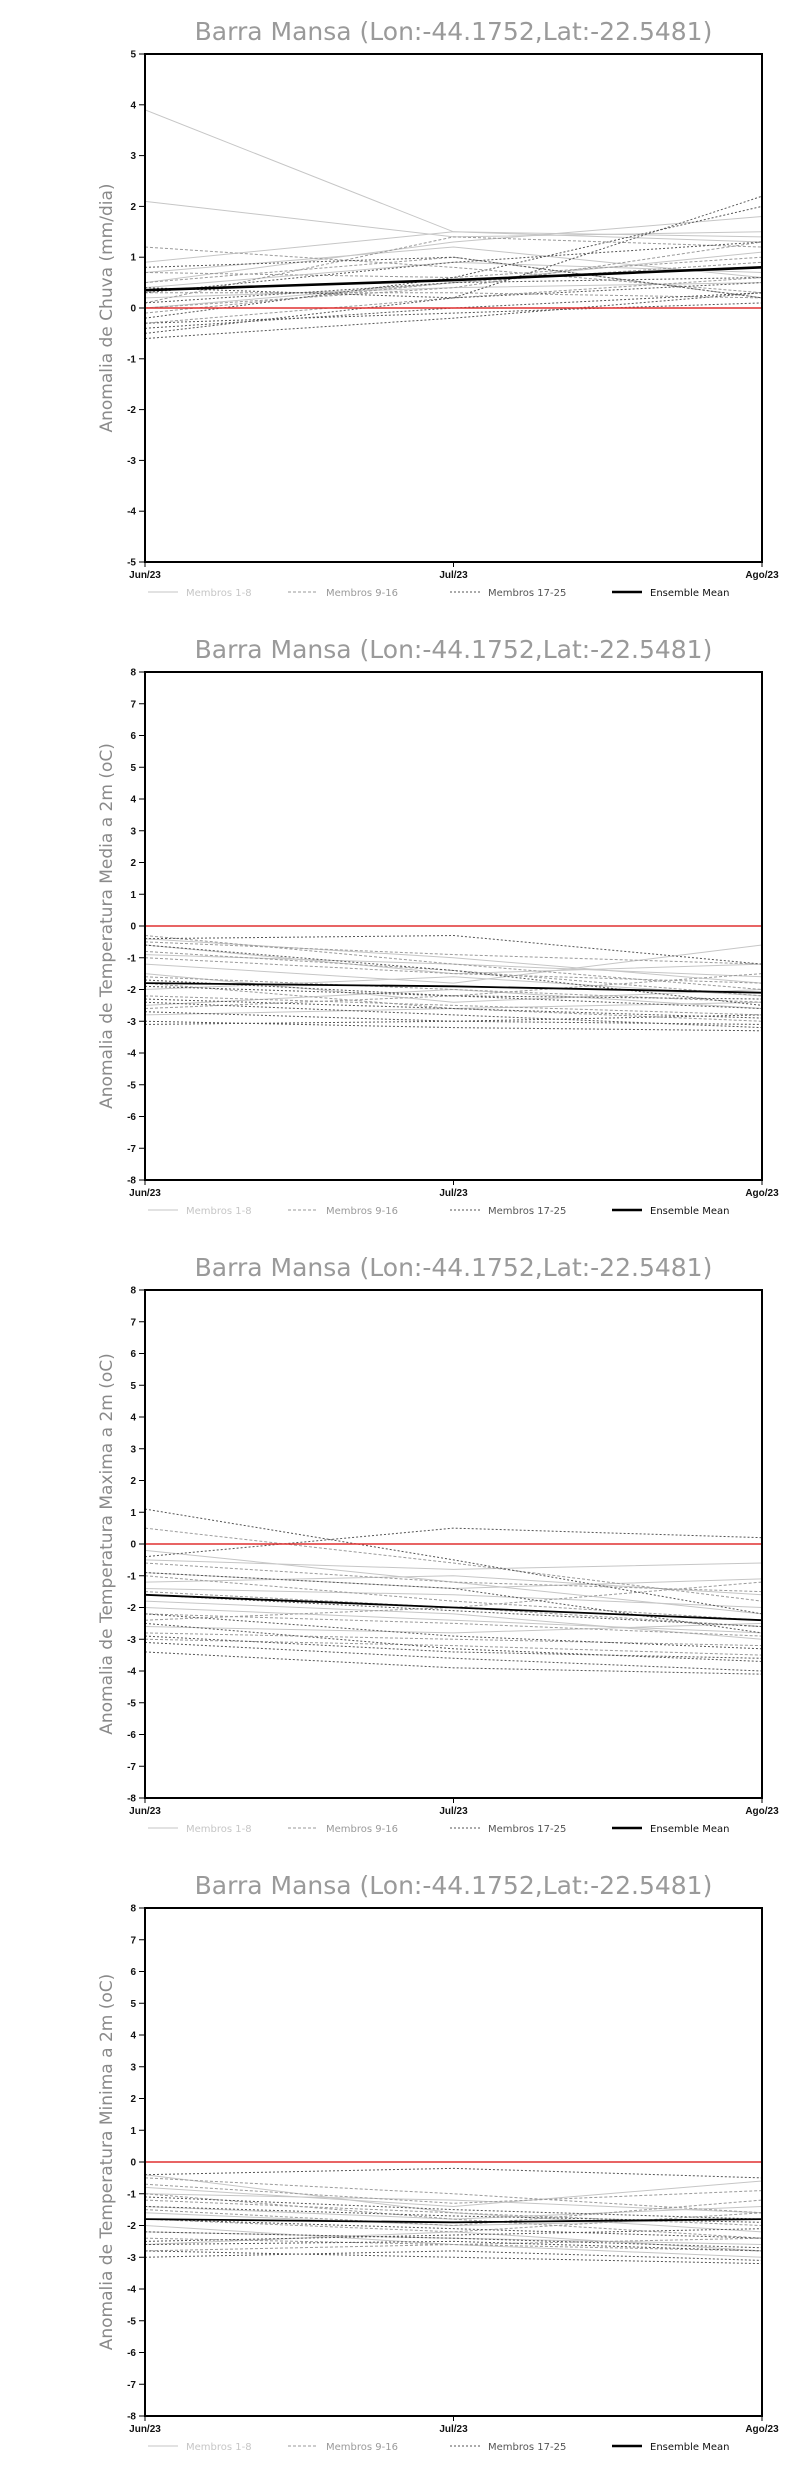 The width and height of the screenshot is (800, 2472). What do you see at coordinates (107, 926) in the screenshot?
I see `y-axis-label: Anomalia de Temperatura Media a 2m (oC)` at bounding box center [107, 926].